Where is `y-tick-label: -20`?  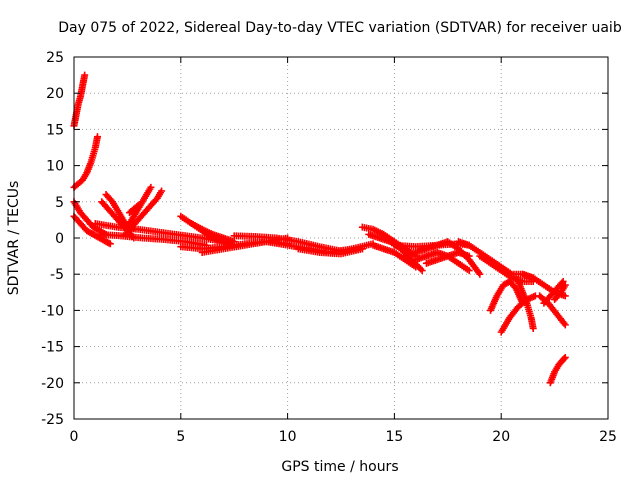
y-tick-label: -20 is located at coordinates (52, 384).